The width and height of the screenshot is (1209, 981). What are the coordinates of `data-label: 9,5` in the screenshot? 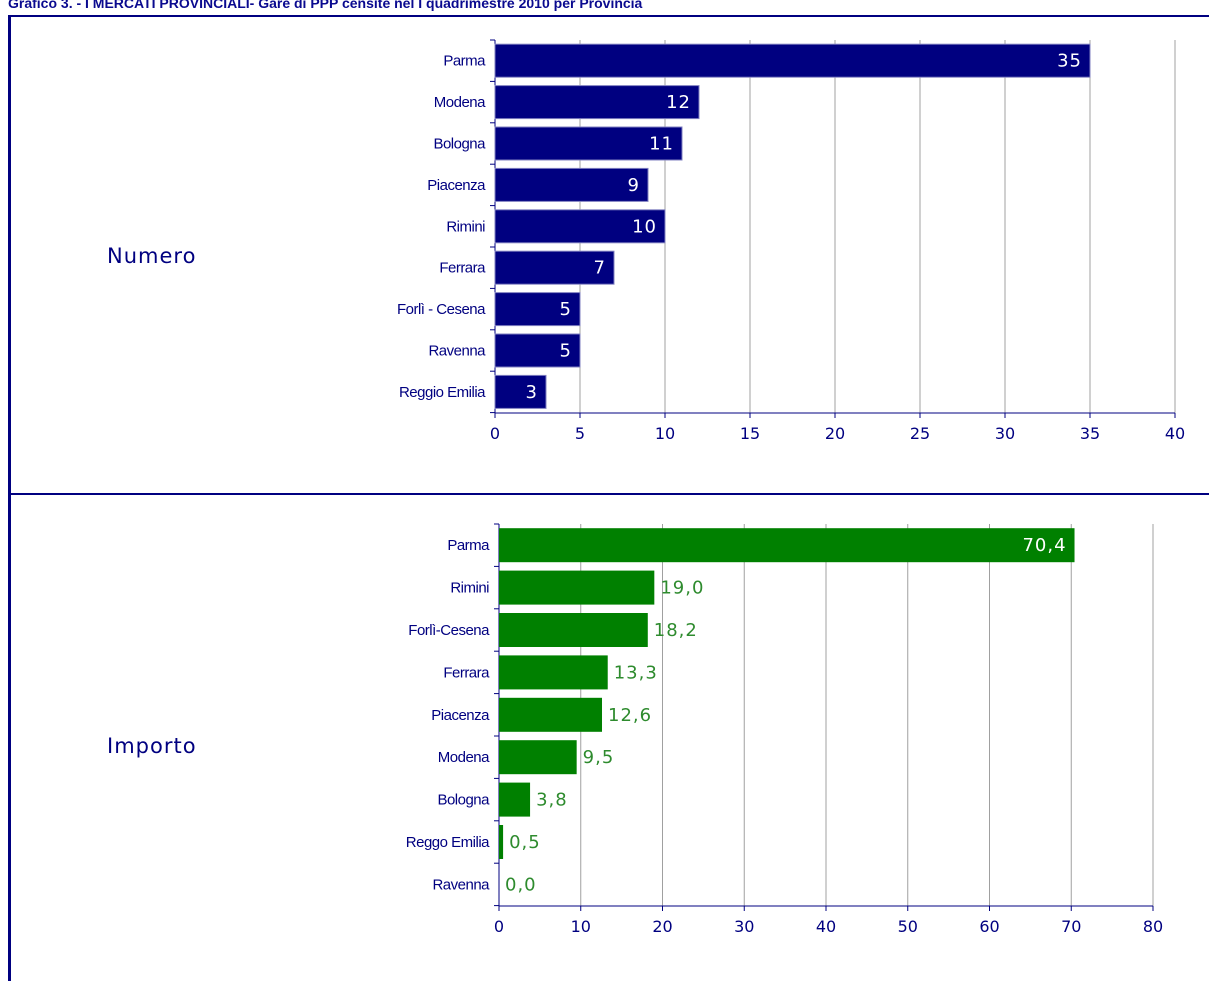 It's located at (599, 757).